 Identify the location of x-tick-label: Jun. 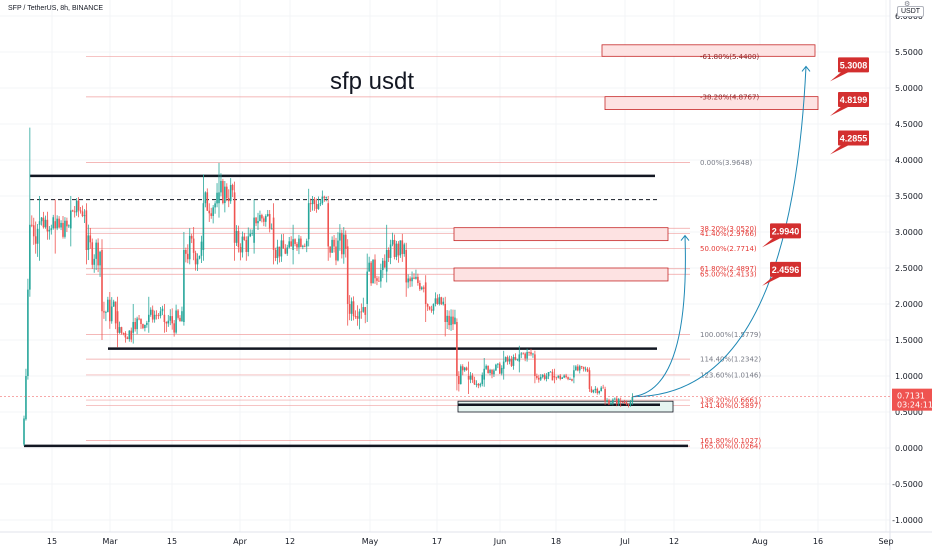
(500, 541).